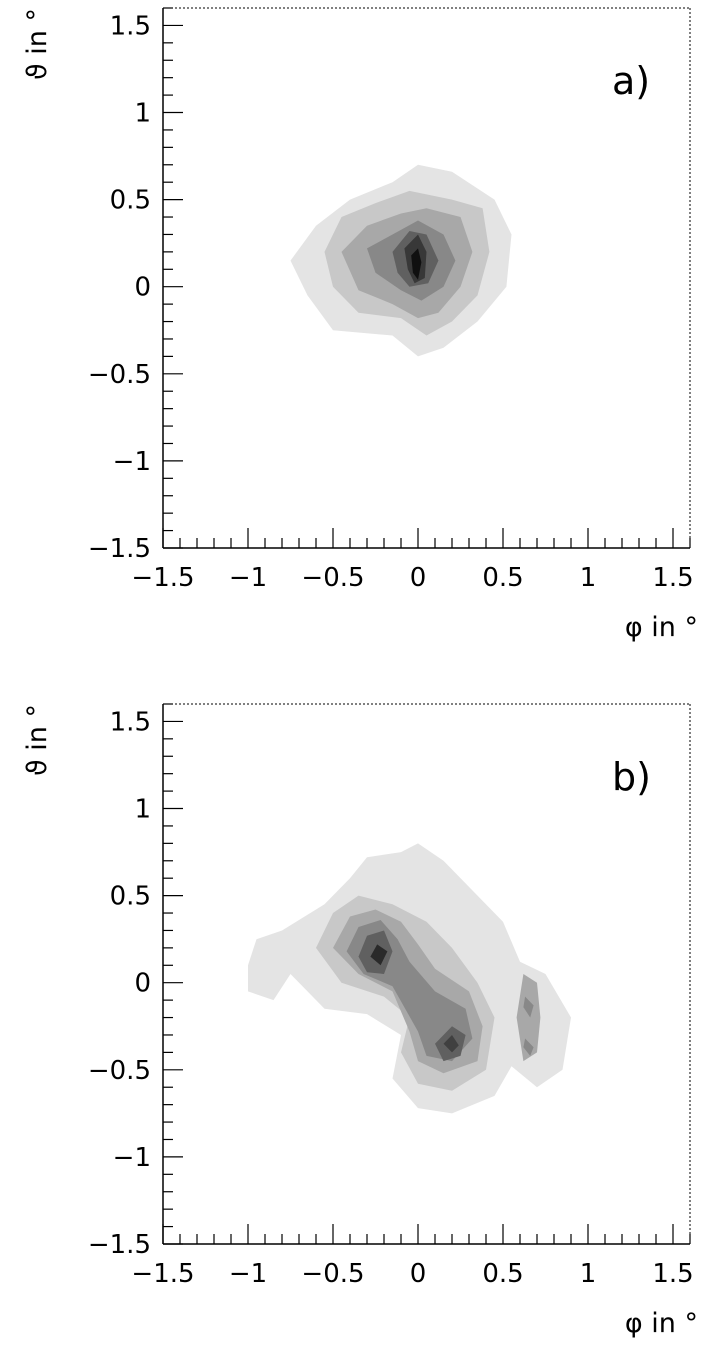 This screenshot has width=719, height=1368. I want to click on panel-label: b), so click(631, 777).